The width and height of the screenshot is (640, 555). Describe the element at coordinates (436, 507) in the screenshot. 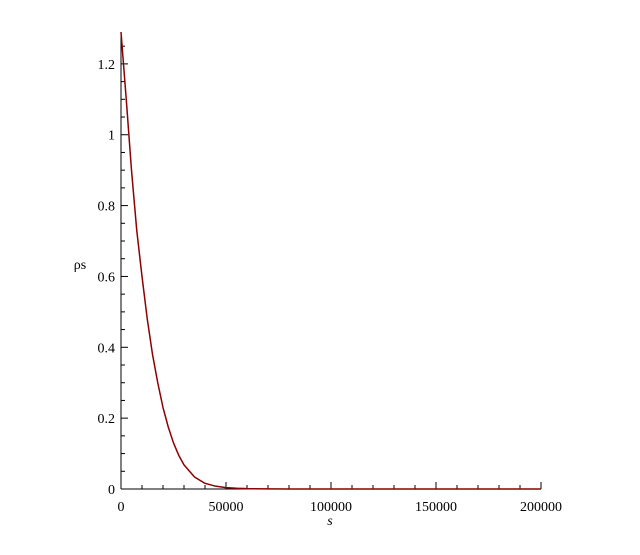

I see `x-tick-label: 150000` at that location.